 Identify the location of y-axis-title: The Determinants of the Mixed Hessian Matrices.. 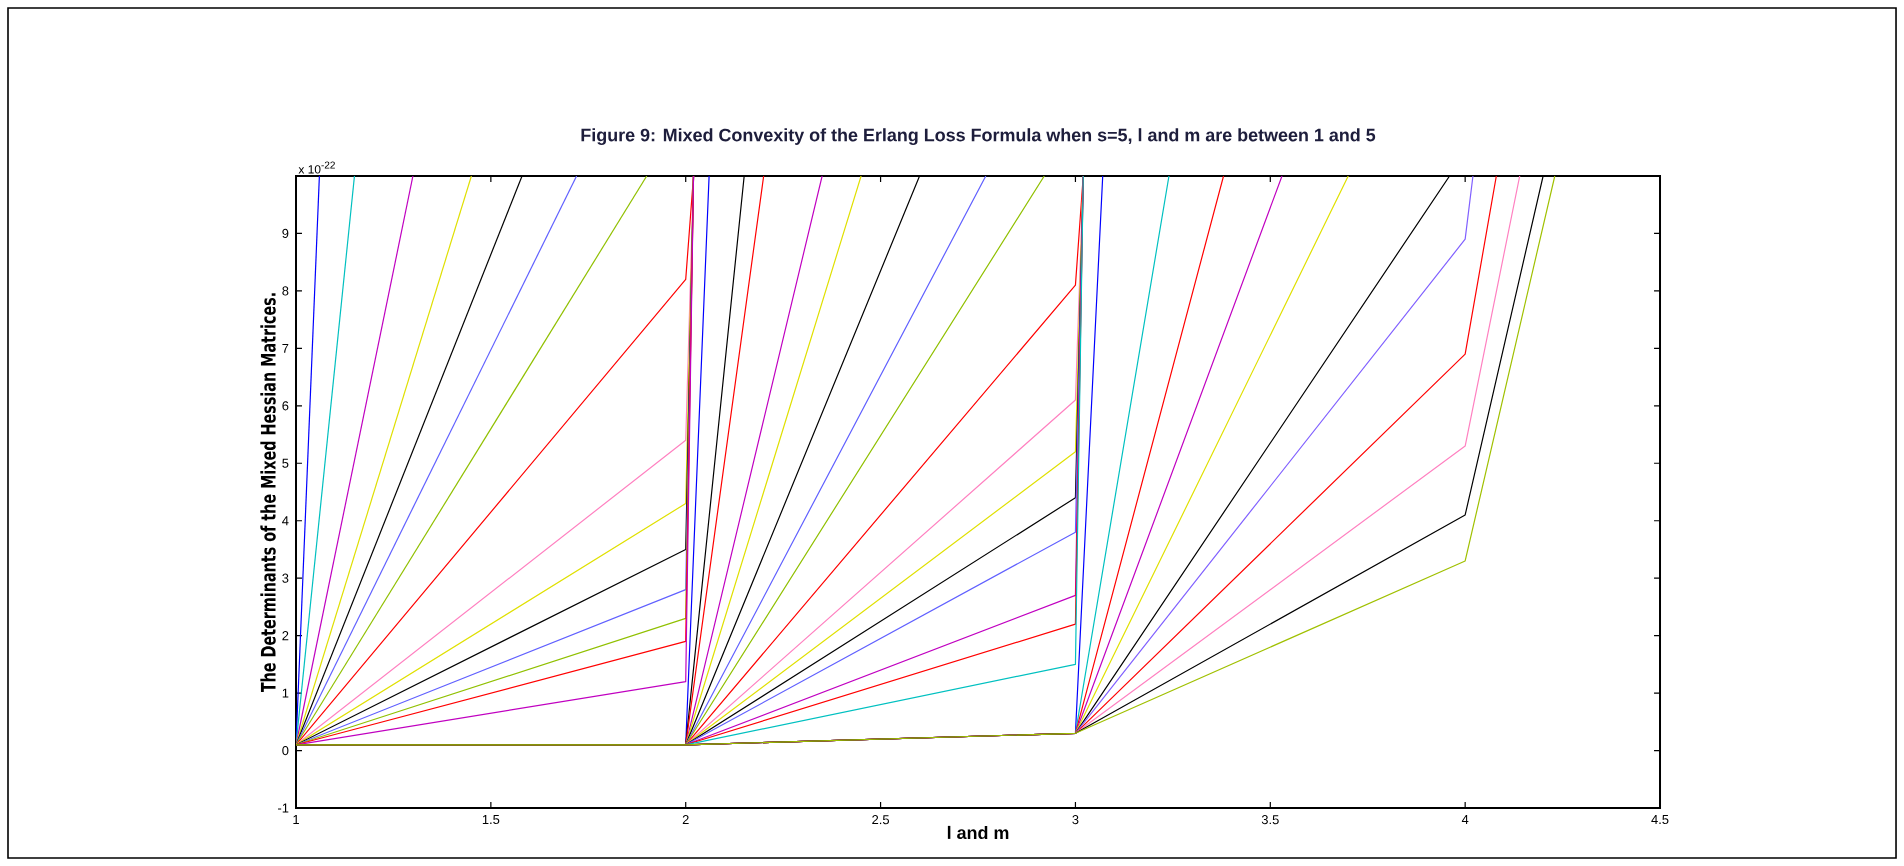
(268, 493).